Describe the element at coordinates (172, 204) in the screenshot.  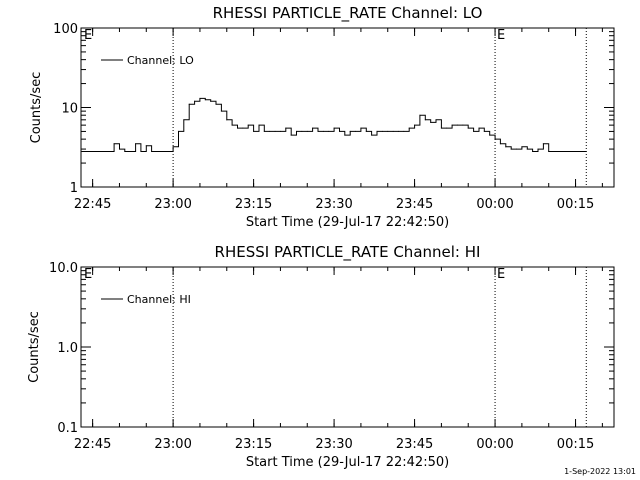
I see `x-tick-label: 23:00` at that location.